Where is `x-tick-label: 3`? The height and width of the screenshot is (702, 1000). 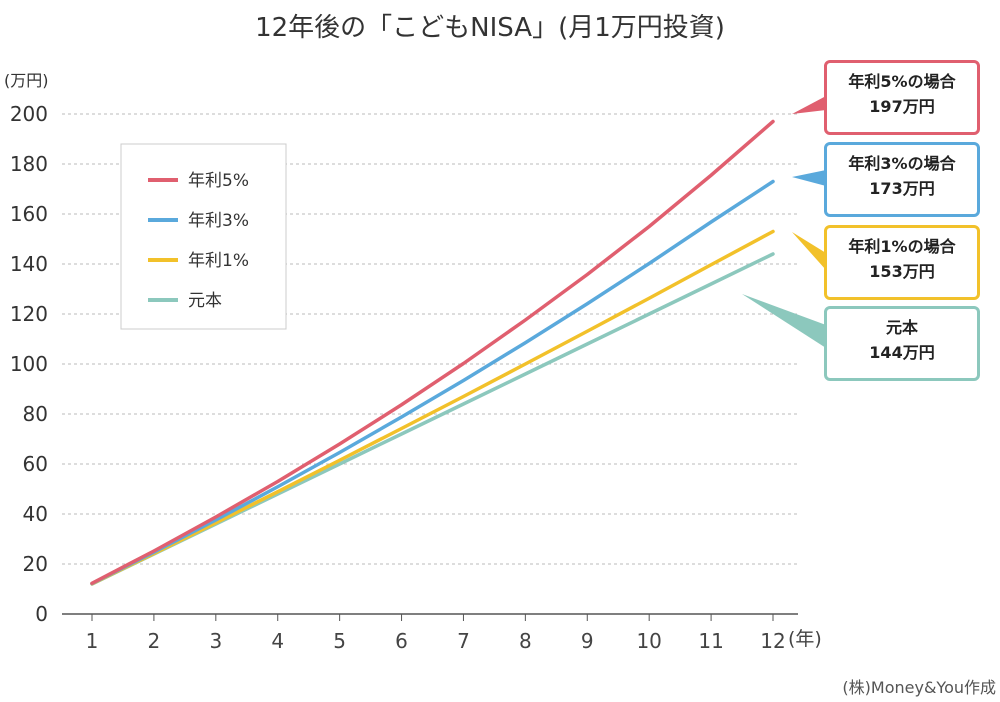
x-tick-label: 3 is located at coordinates (215, 641).